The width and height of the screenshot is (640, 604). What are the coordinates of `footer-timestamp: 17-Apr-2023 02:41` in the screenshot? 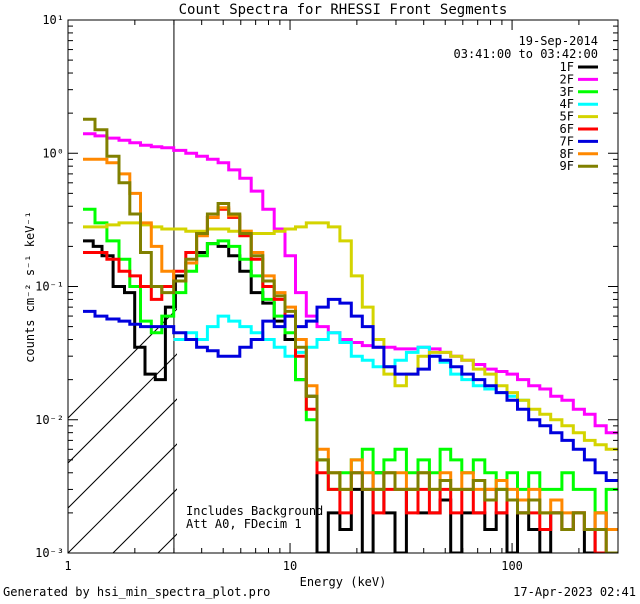 It's located at (574, 592).